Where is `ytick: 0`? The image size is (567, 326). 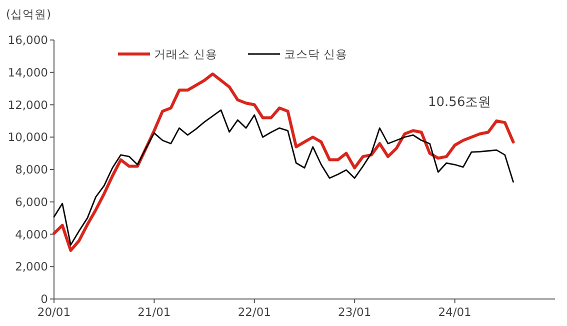
ytick: 0 is located at coordinates (44, 299).